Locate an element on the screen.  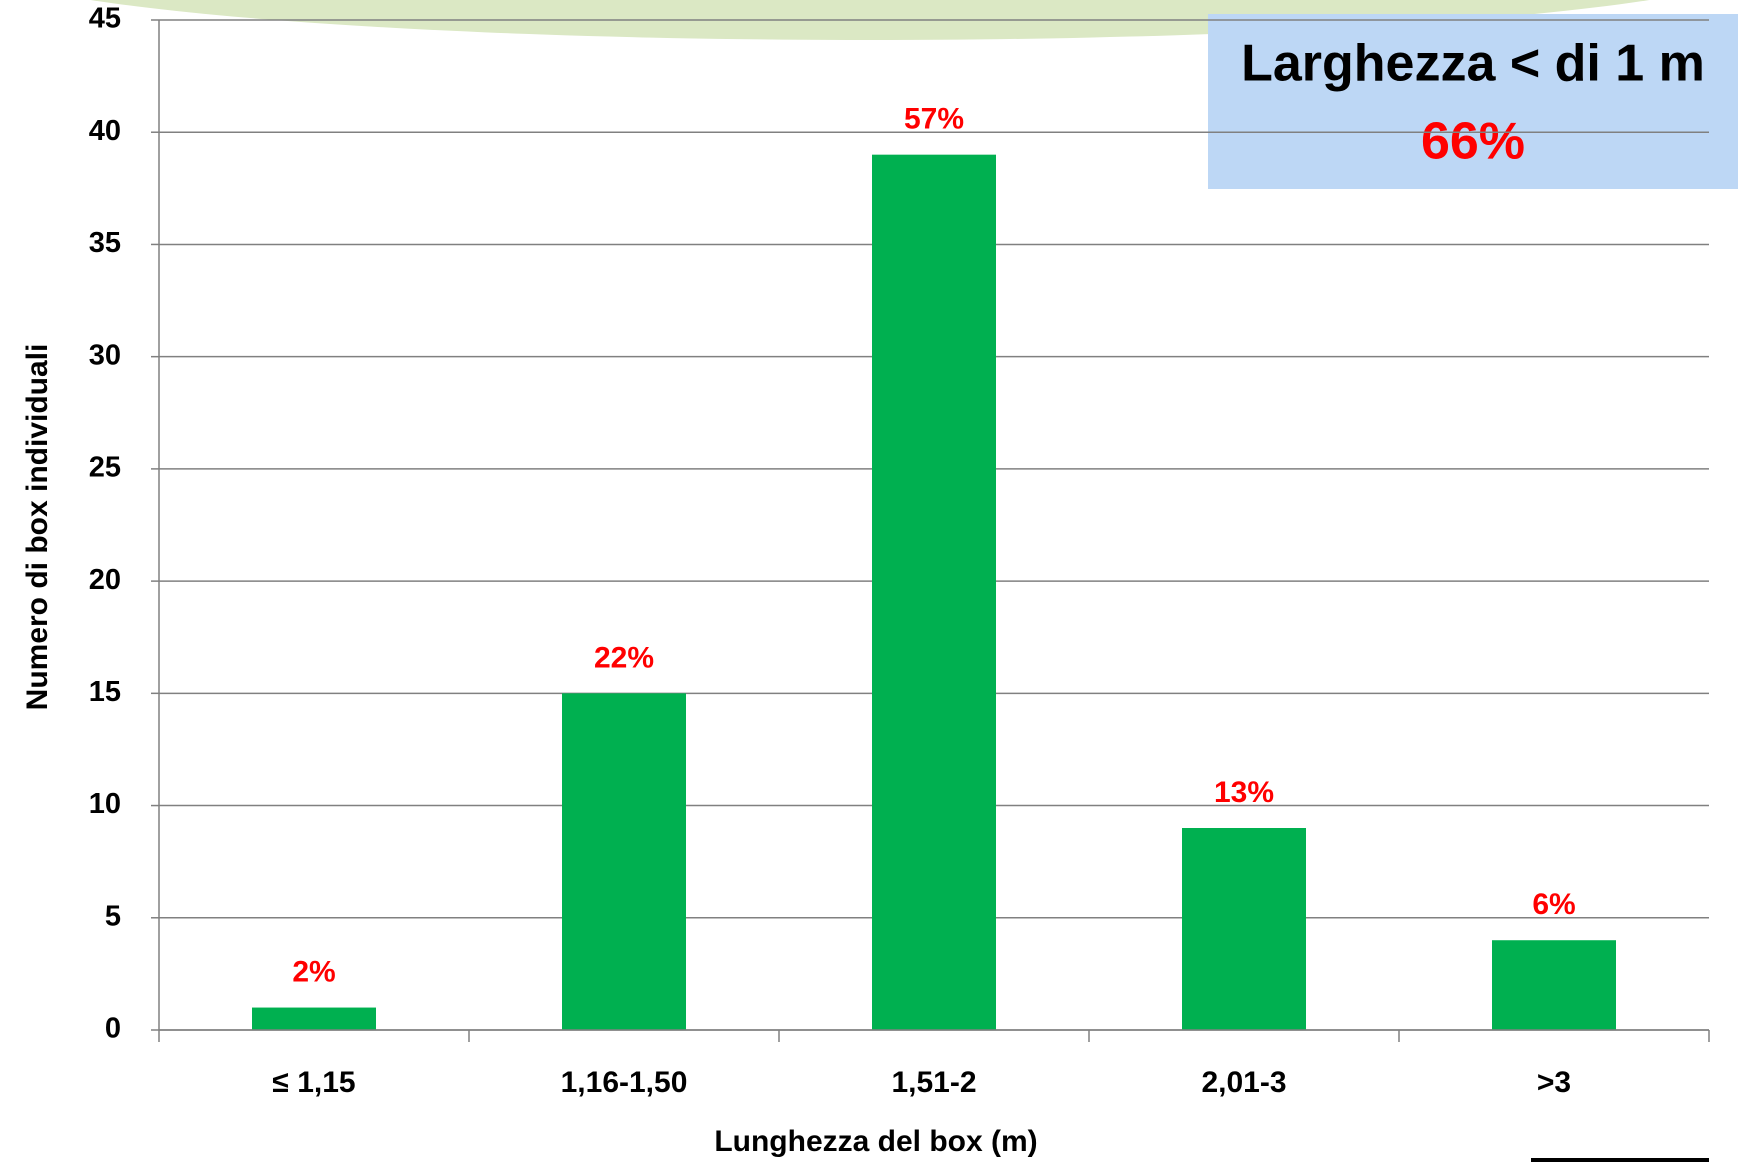
y-tick-label: 40 is located at coordinates (105, 131).